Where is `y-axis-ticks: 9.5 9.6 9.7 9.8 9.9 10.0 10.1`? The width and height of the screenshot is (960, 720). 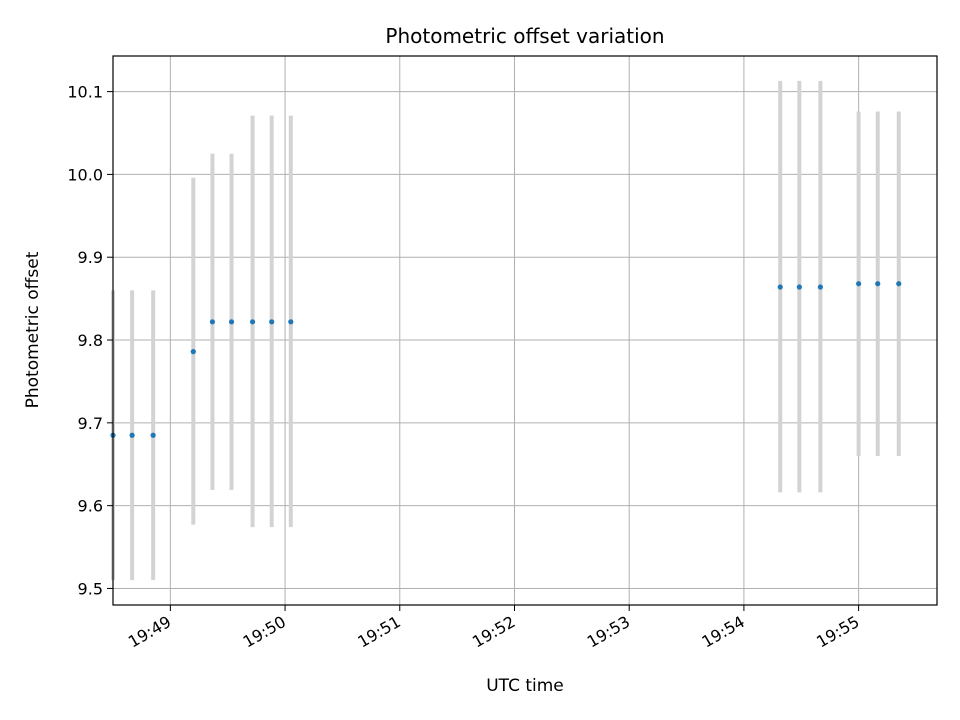
y-axis-ticks: 9.5 9.6 9.7 9.8 9.9 10.0 10.1 is located at coordinates (90, 340).